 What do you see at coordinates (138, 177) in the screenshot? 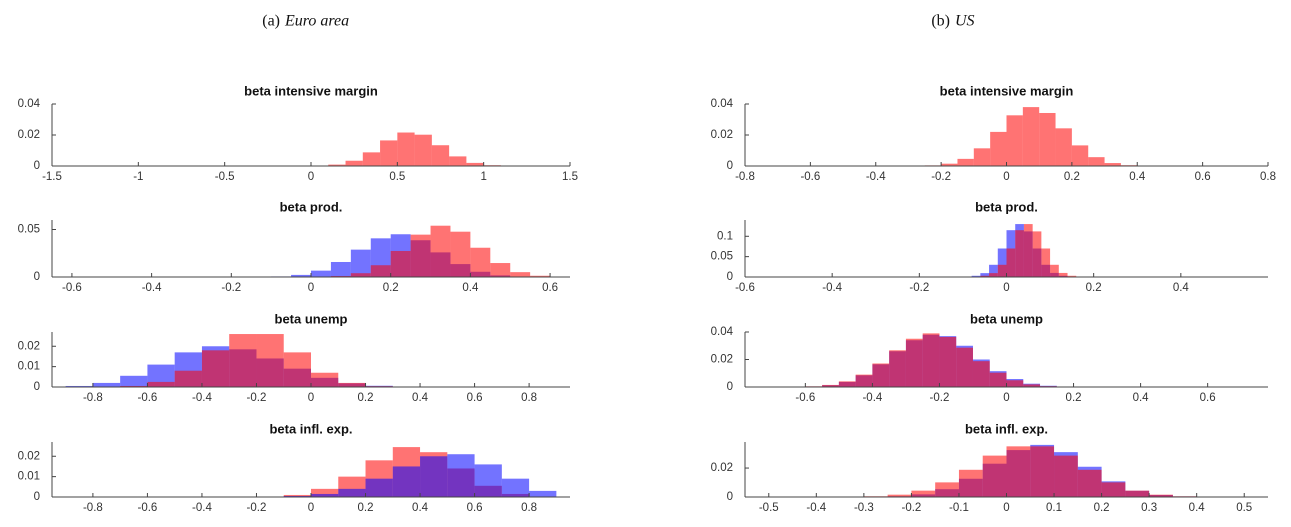
I see `x-tick-label: -1` at bounding box center [138, 177].